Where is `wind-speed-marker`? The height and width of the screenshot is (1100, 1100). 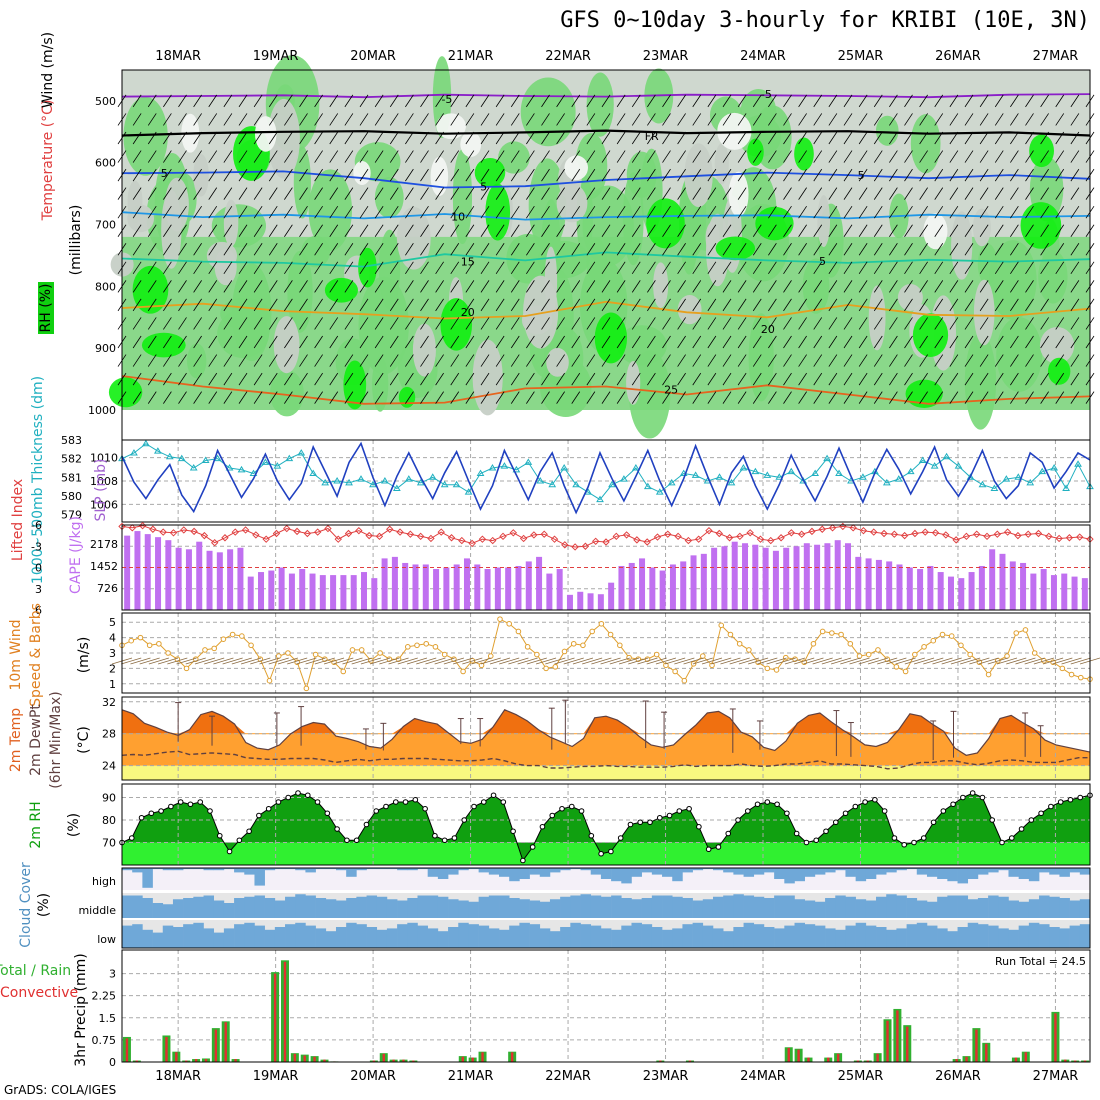 wind-speed-marker is located at coordinates (868, 654).